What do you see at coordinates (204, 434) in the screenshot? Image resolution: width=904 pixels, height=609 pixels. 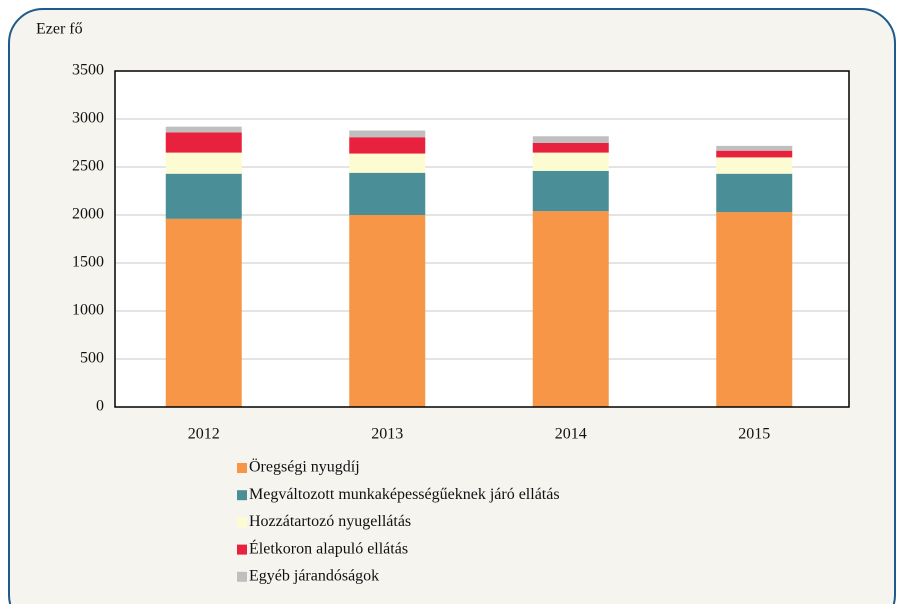 I see `x-tick-label: 2012` at bounding box center [204, 434].